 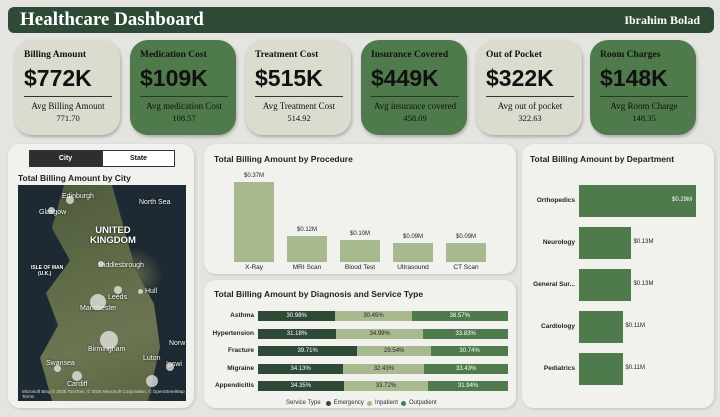 I want to click on procedure-data-label: $0.37M, so click(x=253, y=176).